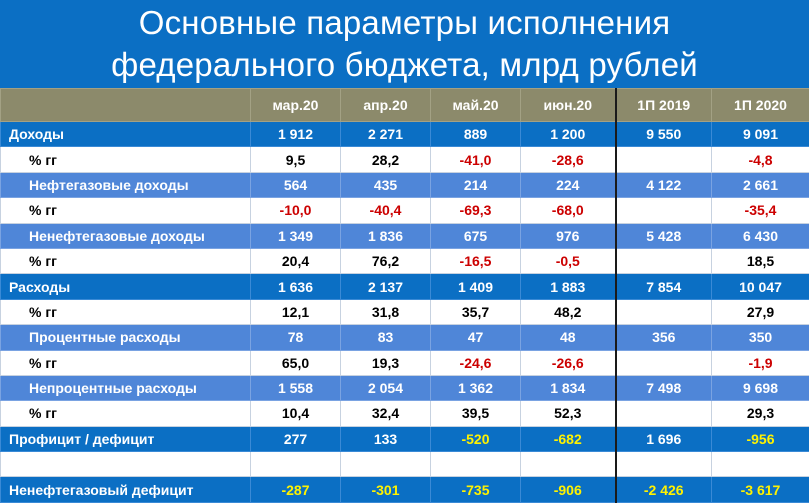 Image resolution: width=809 pixels, height=503 pixels. Describe the element at coordinates (126, 134) in the screenshot. I see `row-label: Доходы` at that location.